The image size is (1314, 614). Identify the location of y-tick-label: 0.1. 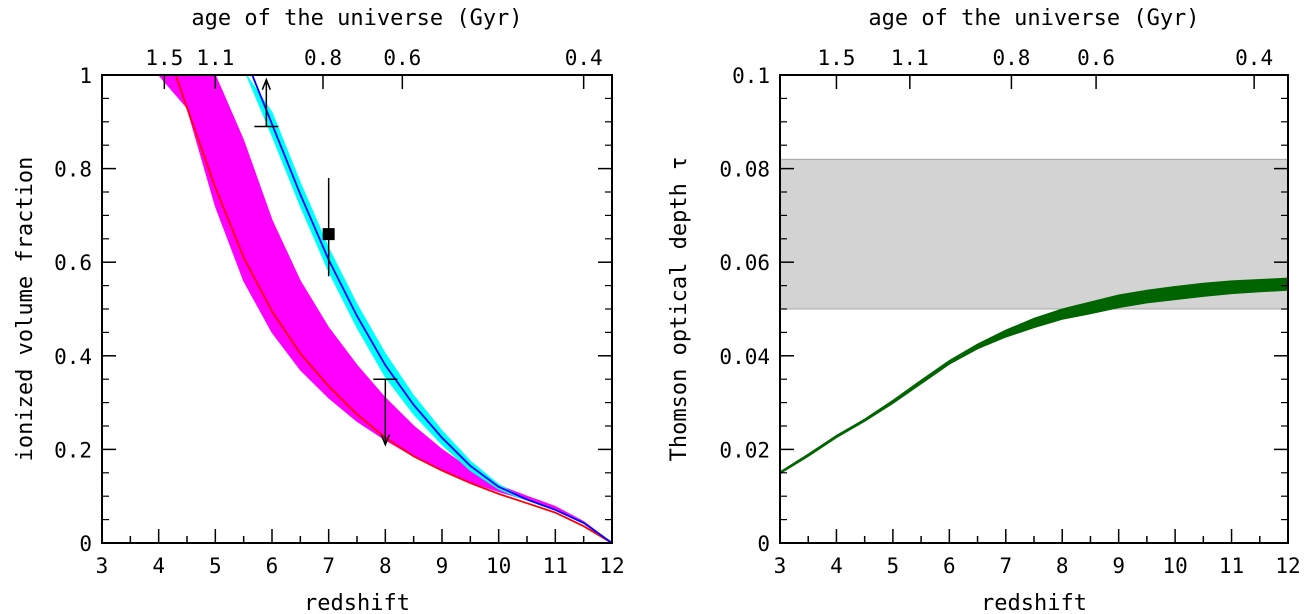
(751, 76).